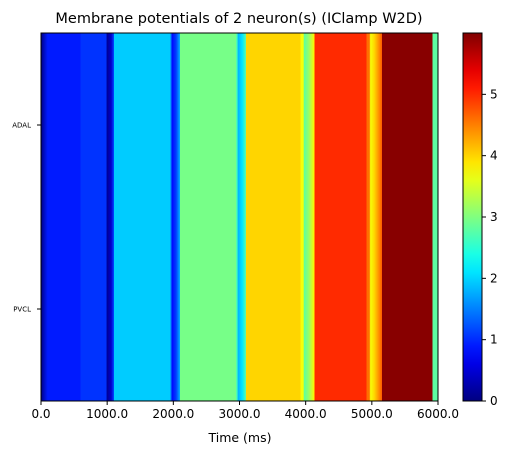 Image resolution: width=510 pixels, height=455 pixels. Describe the element at coordinates (494, 278) in the screenshot. I see `colorbar-tick-label: 2` at that location.